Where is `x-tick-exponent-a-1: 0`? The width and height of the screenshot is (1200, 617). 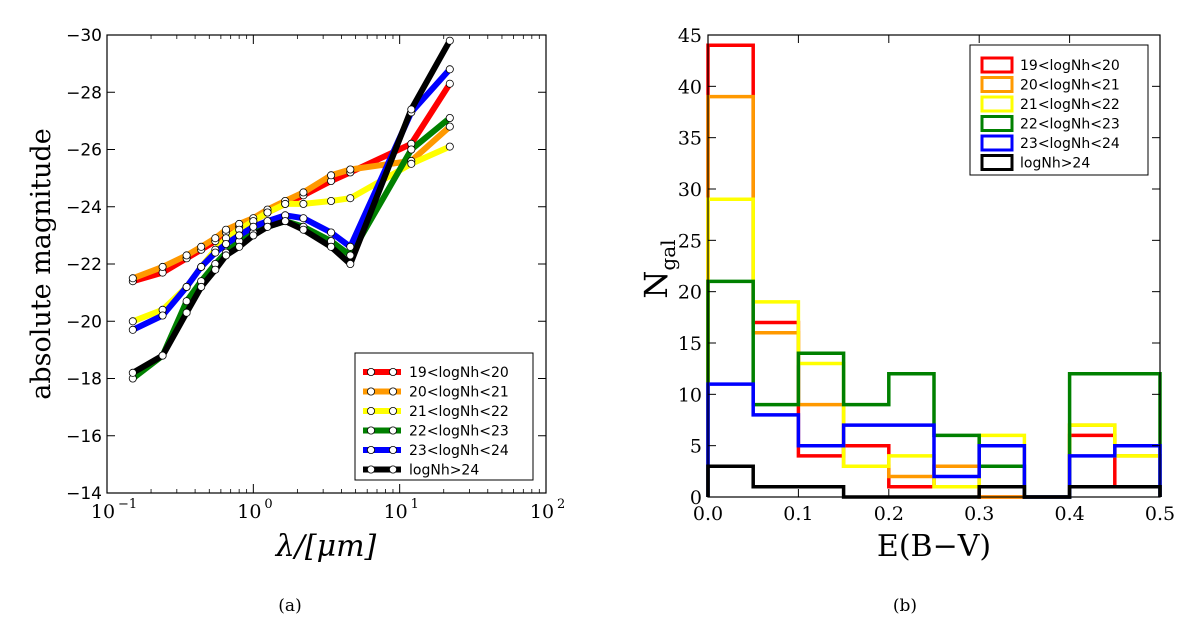
x-tick-exponent-a-1: 0 is located at coordinates (268, 504).